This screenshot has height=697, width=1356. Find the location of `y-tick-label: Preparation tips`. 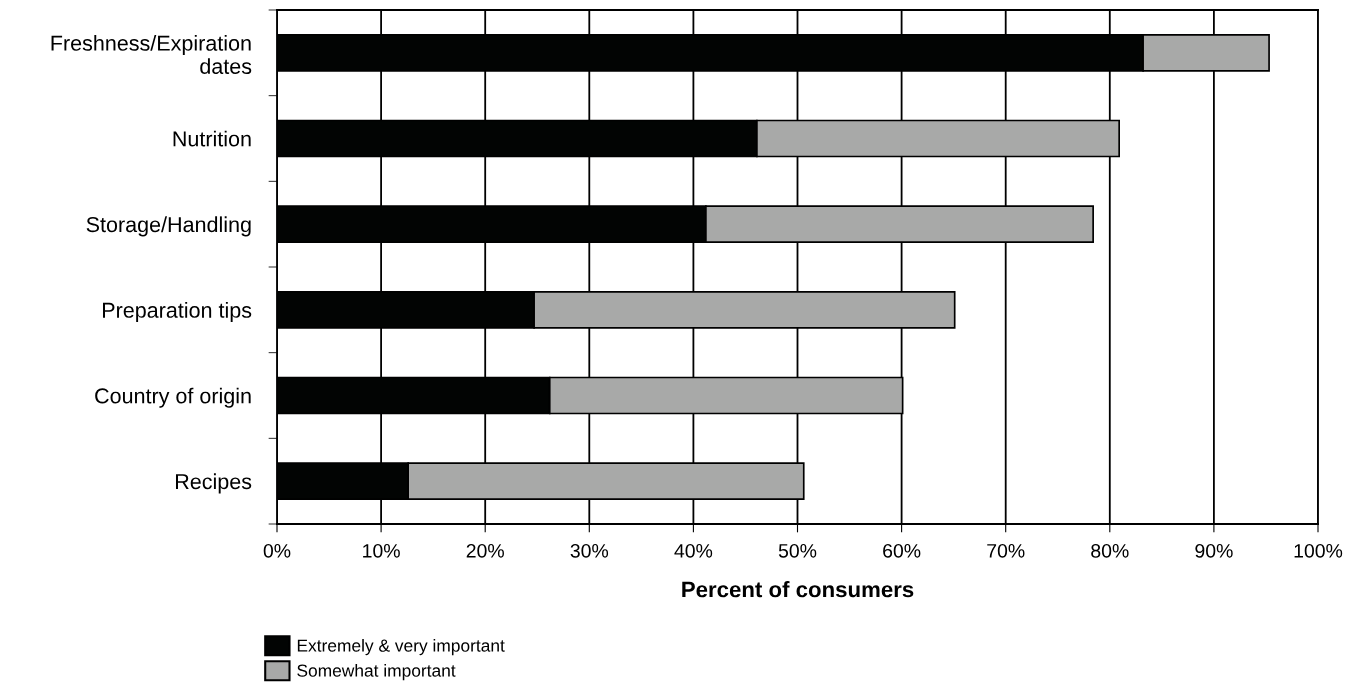

y-tick-label: Preparation tips is located at coordinates (177, 312).